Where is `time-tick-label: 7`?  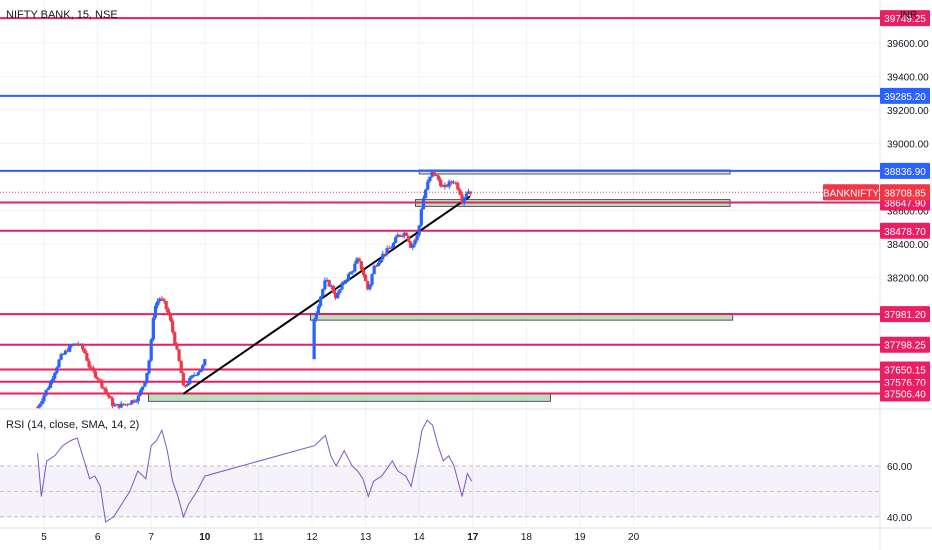 time-tick-label: 7 is located at coordinates (151, 537).